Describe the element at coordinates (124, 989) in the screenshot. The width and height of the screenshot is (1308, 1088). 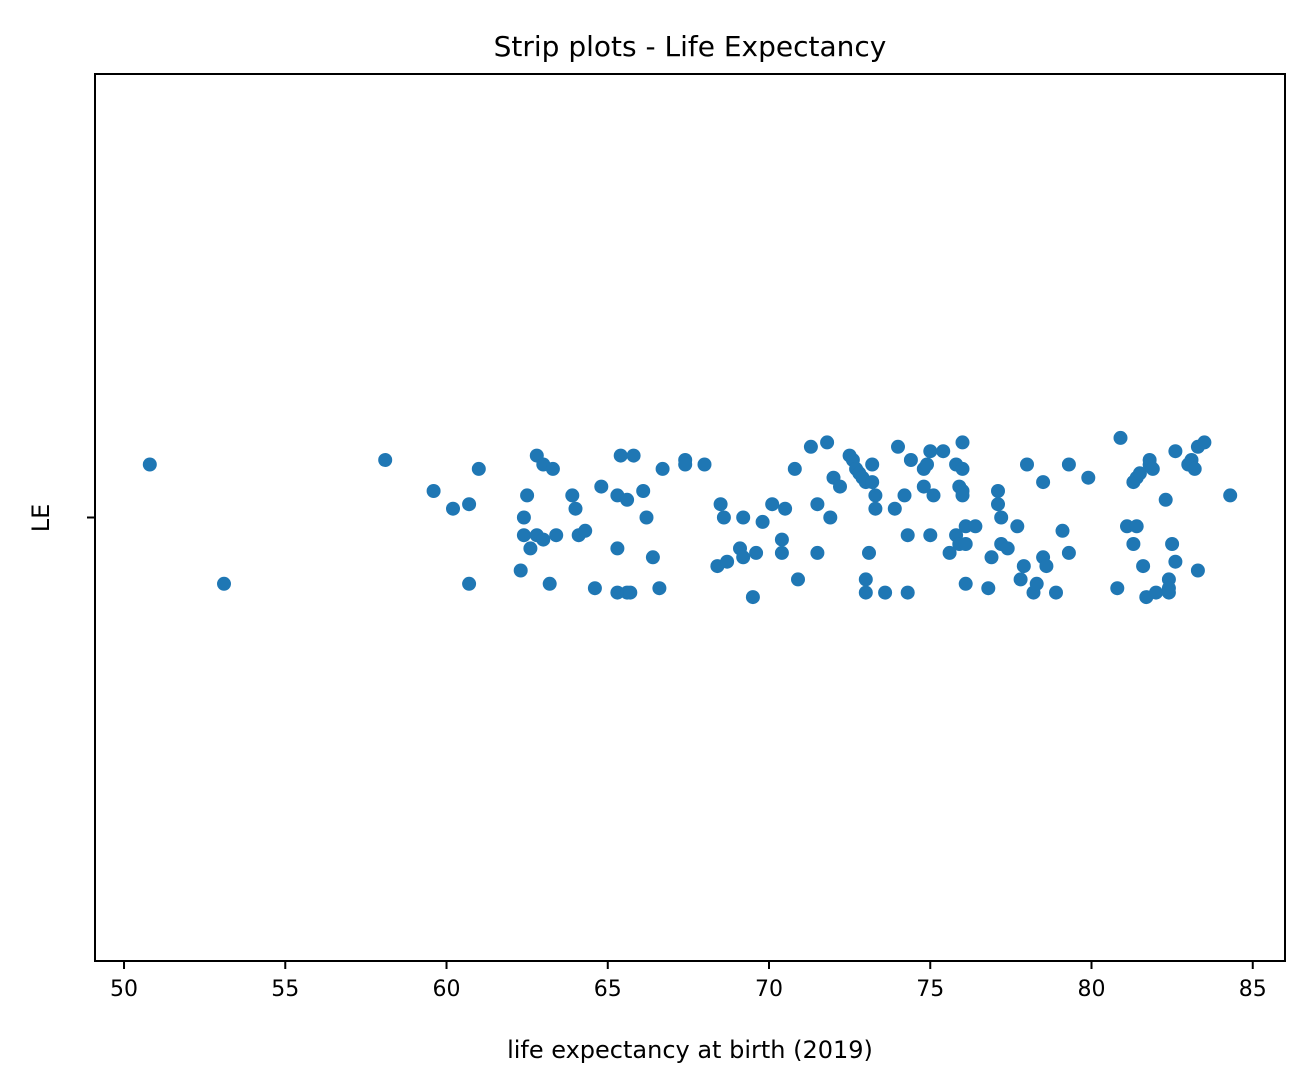
I see `x-tick-label: 50` at that location.